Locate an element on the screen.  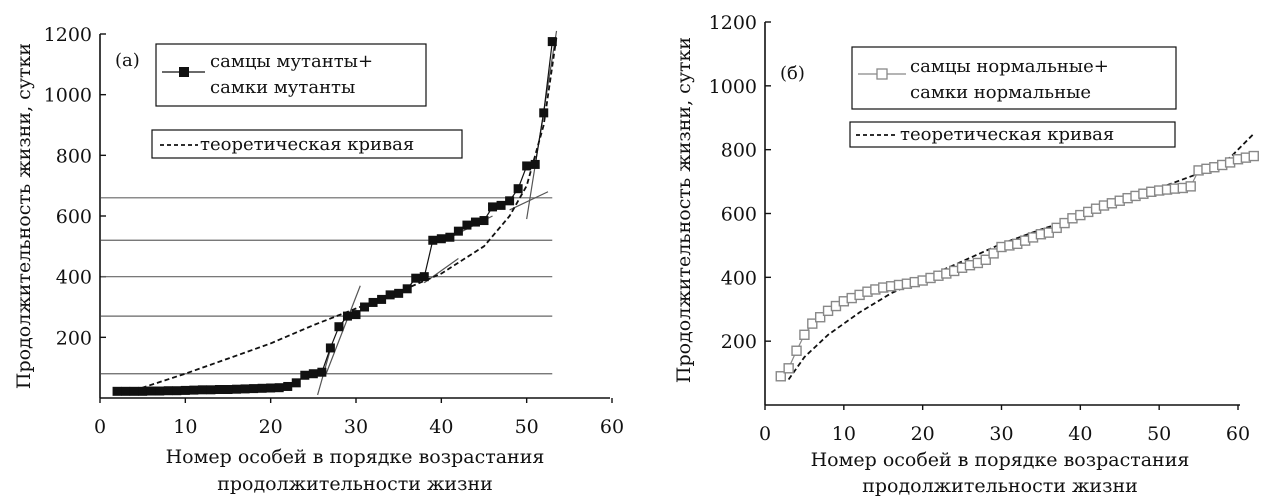
panel-b-y-ticks: 200 400 600 800 1000 1200 is located at coordinates (740, 182).